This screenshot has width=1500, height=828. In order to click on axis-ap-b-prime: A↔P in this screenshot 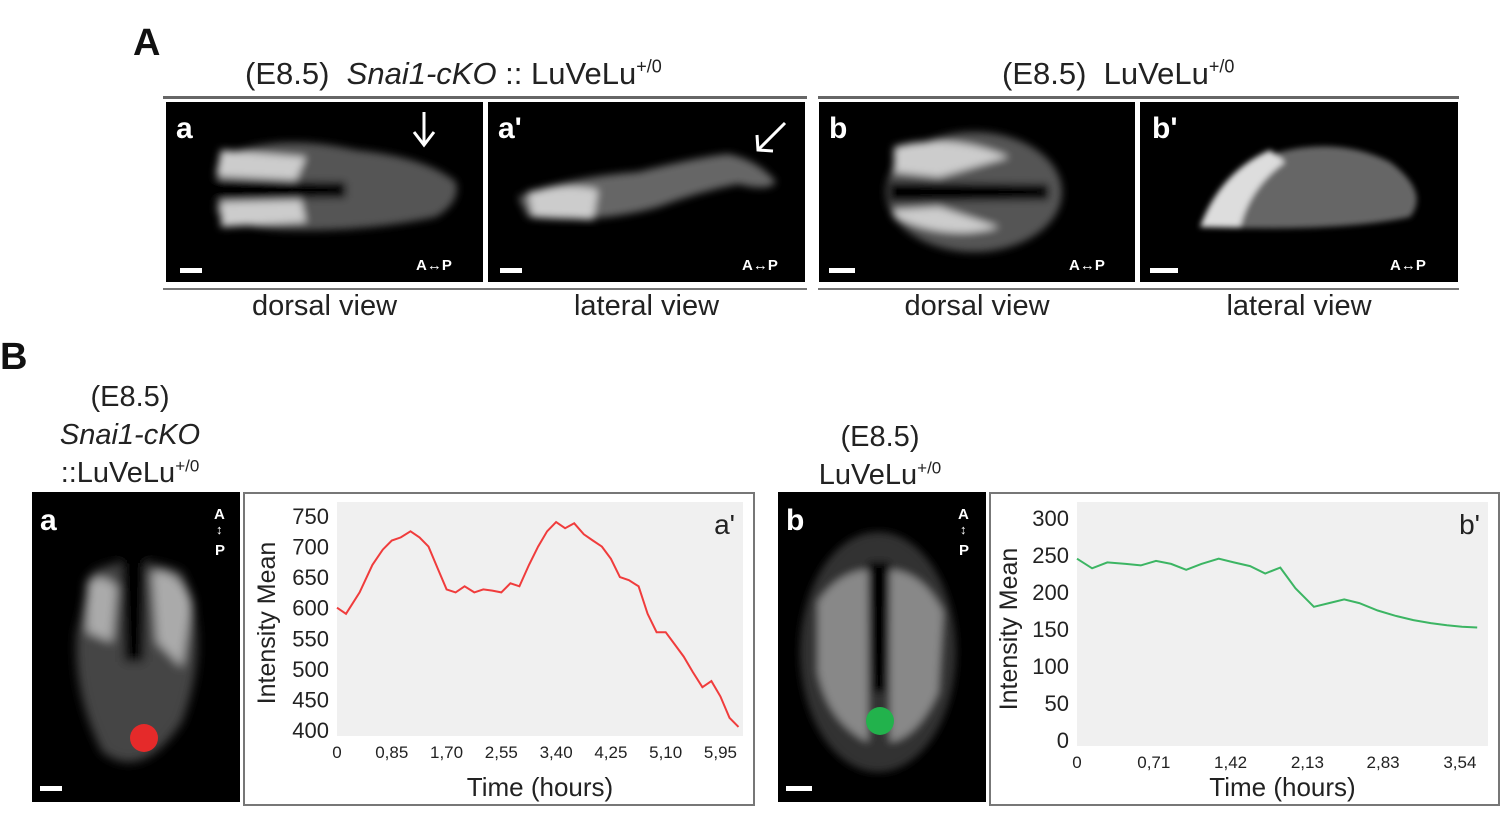, I will do `click(1408, 265)`.